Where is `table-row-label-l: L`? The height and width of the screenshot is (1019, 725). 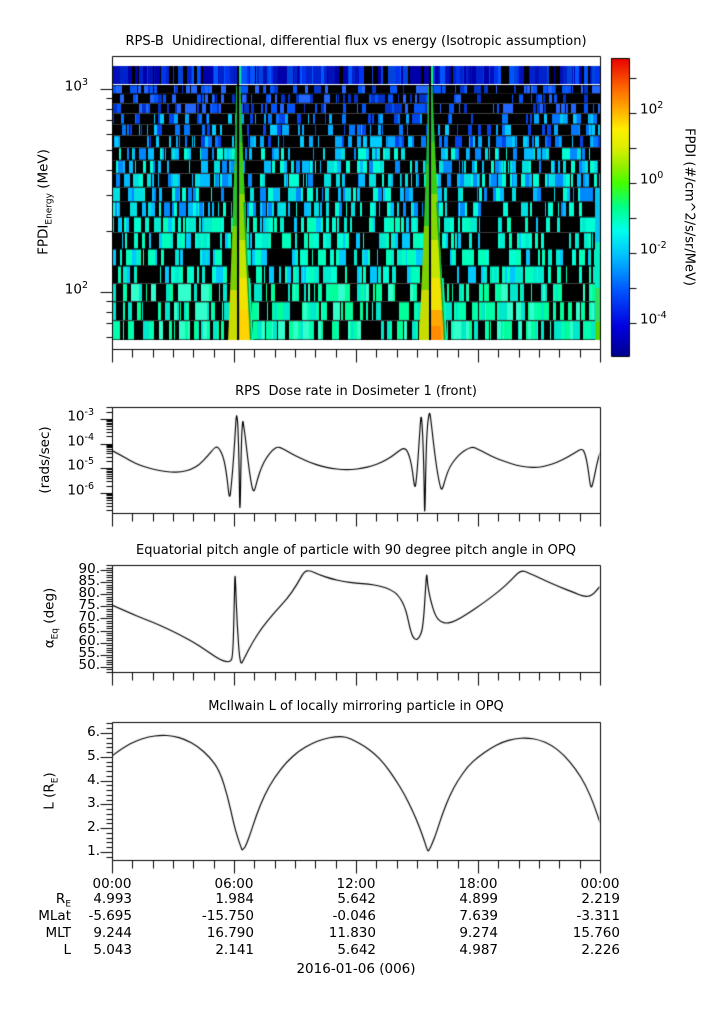 table-row-label-l: L is located at coordinates (67, 950).